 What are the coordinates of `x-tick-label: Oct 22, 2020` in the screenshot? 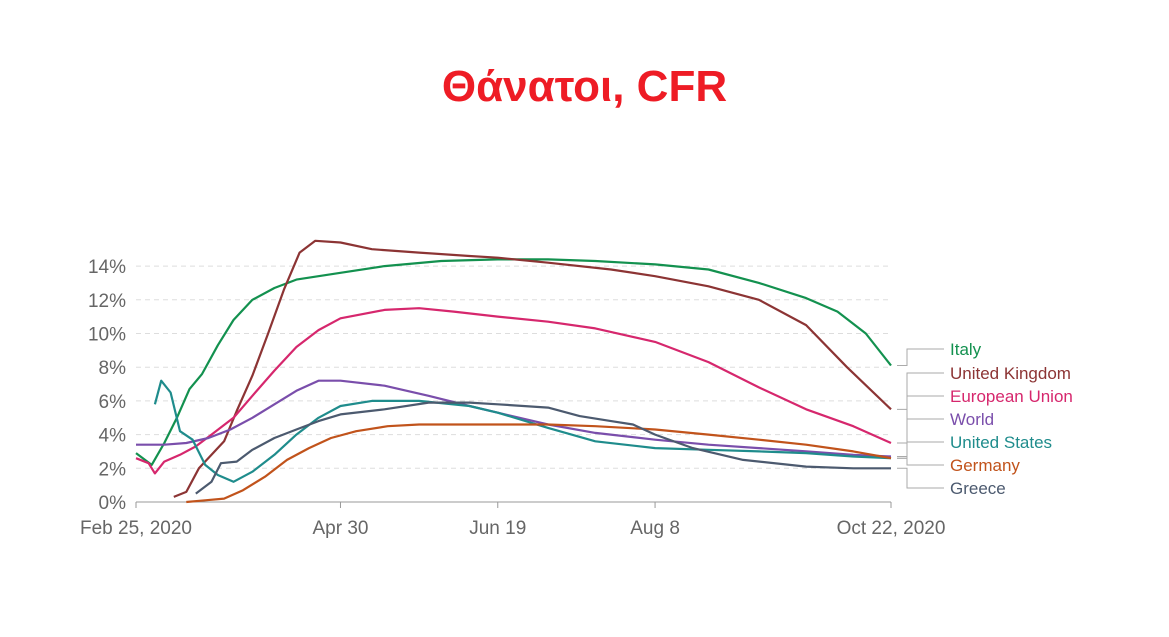 It's located at (891, 528).